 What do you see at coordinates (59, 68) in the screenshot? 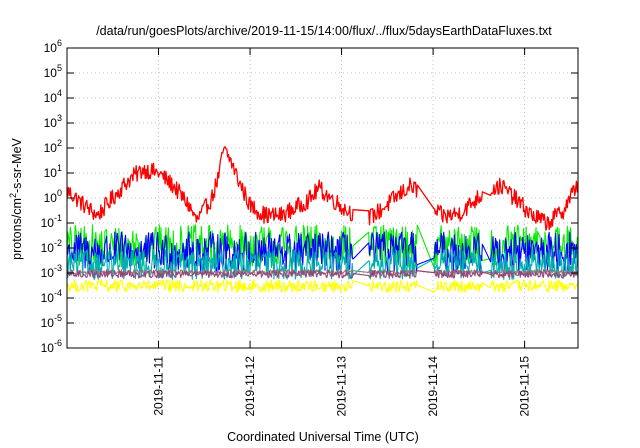
I see `y-tick-exponent: 5` at bounding box center [59, 68].